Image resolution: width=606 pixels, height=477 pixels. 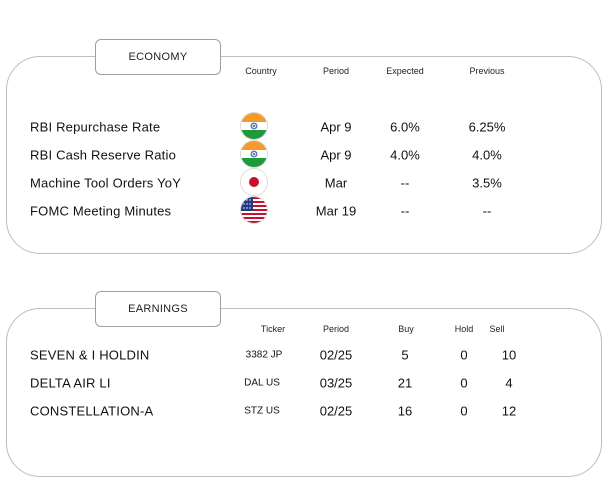 What do you see at coordinates (405, 71) in the screenshot?
I see `economy-header-expected: Expected` at bounding box center [405, 71].